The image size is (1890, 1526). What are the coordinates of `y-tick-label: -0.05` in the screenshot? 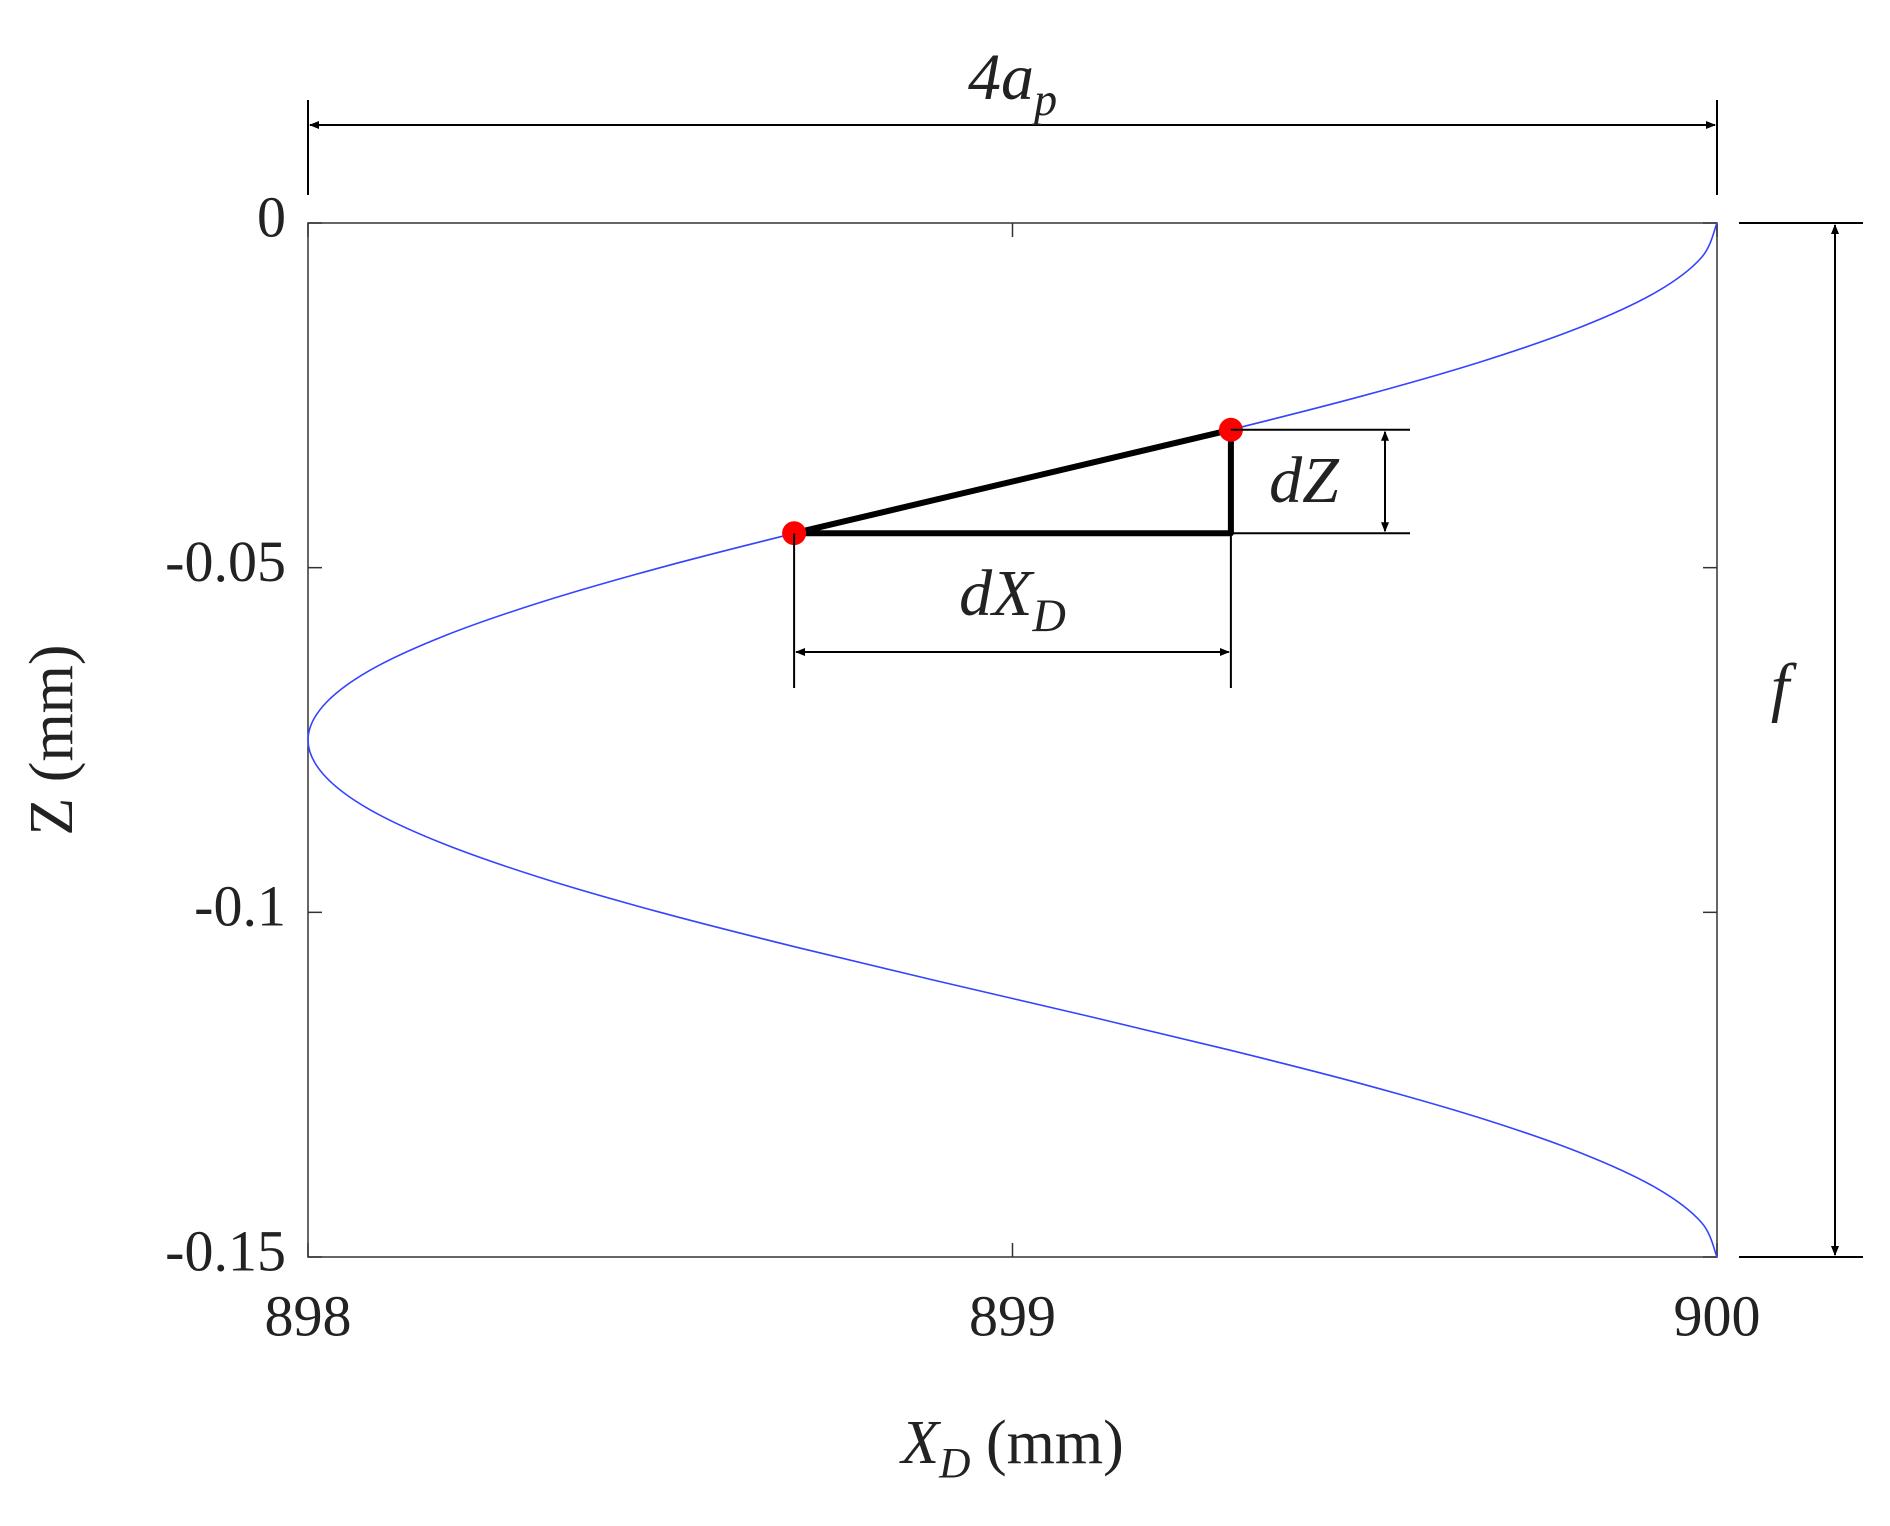 It's located at (225, 561).